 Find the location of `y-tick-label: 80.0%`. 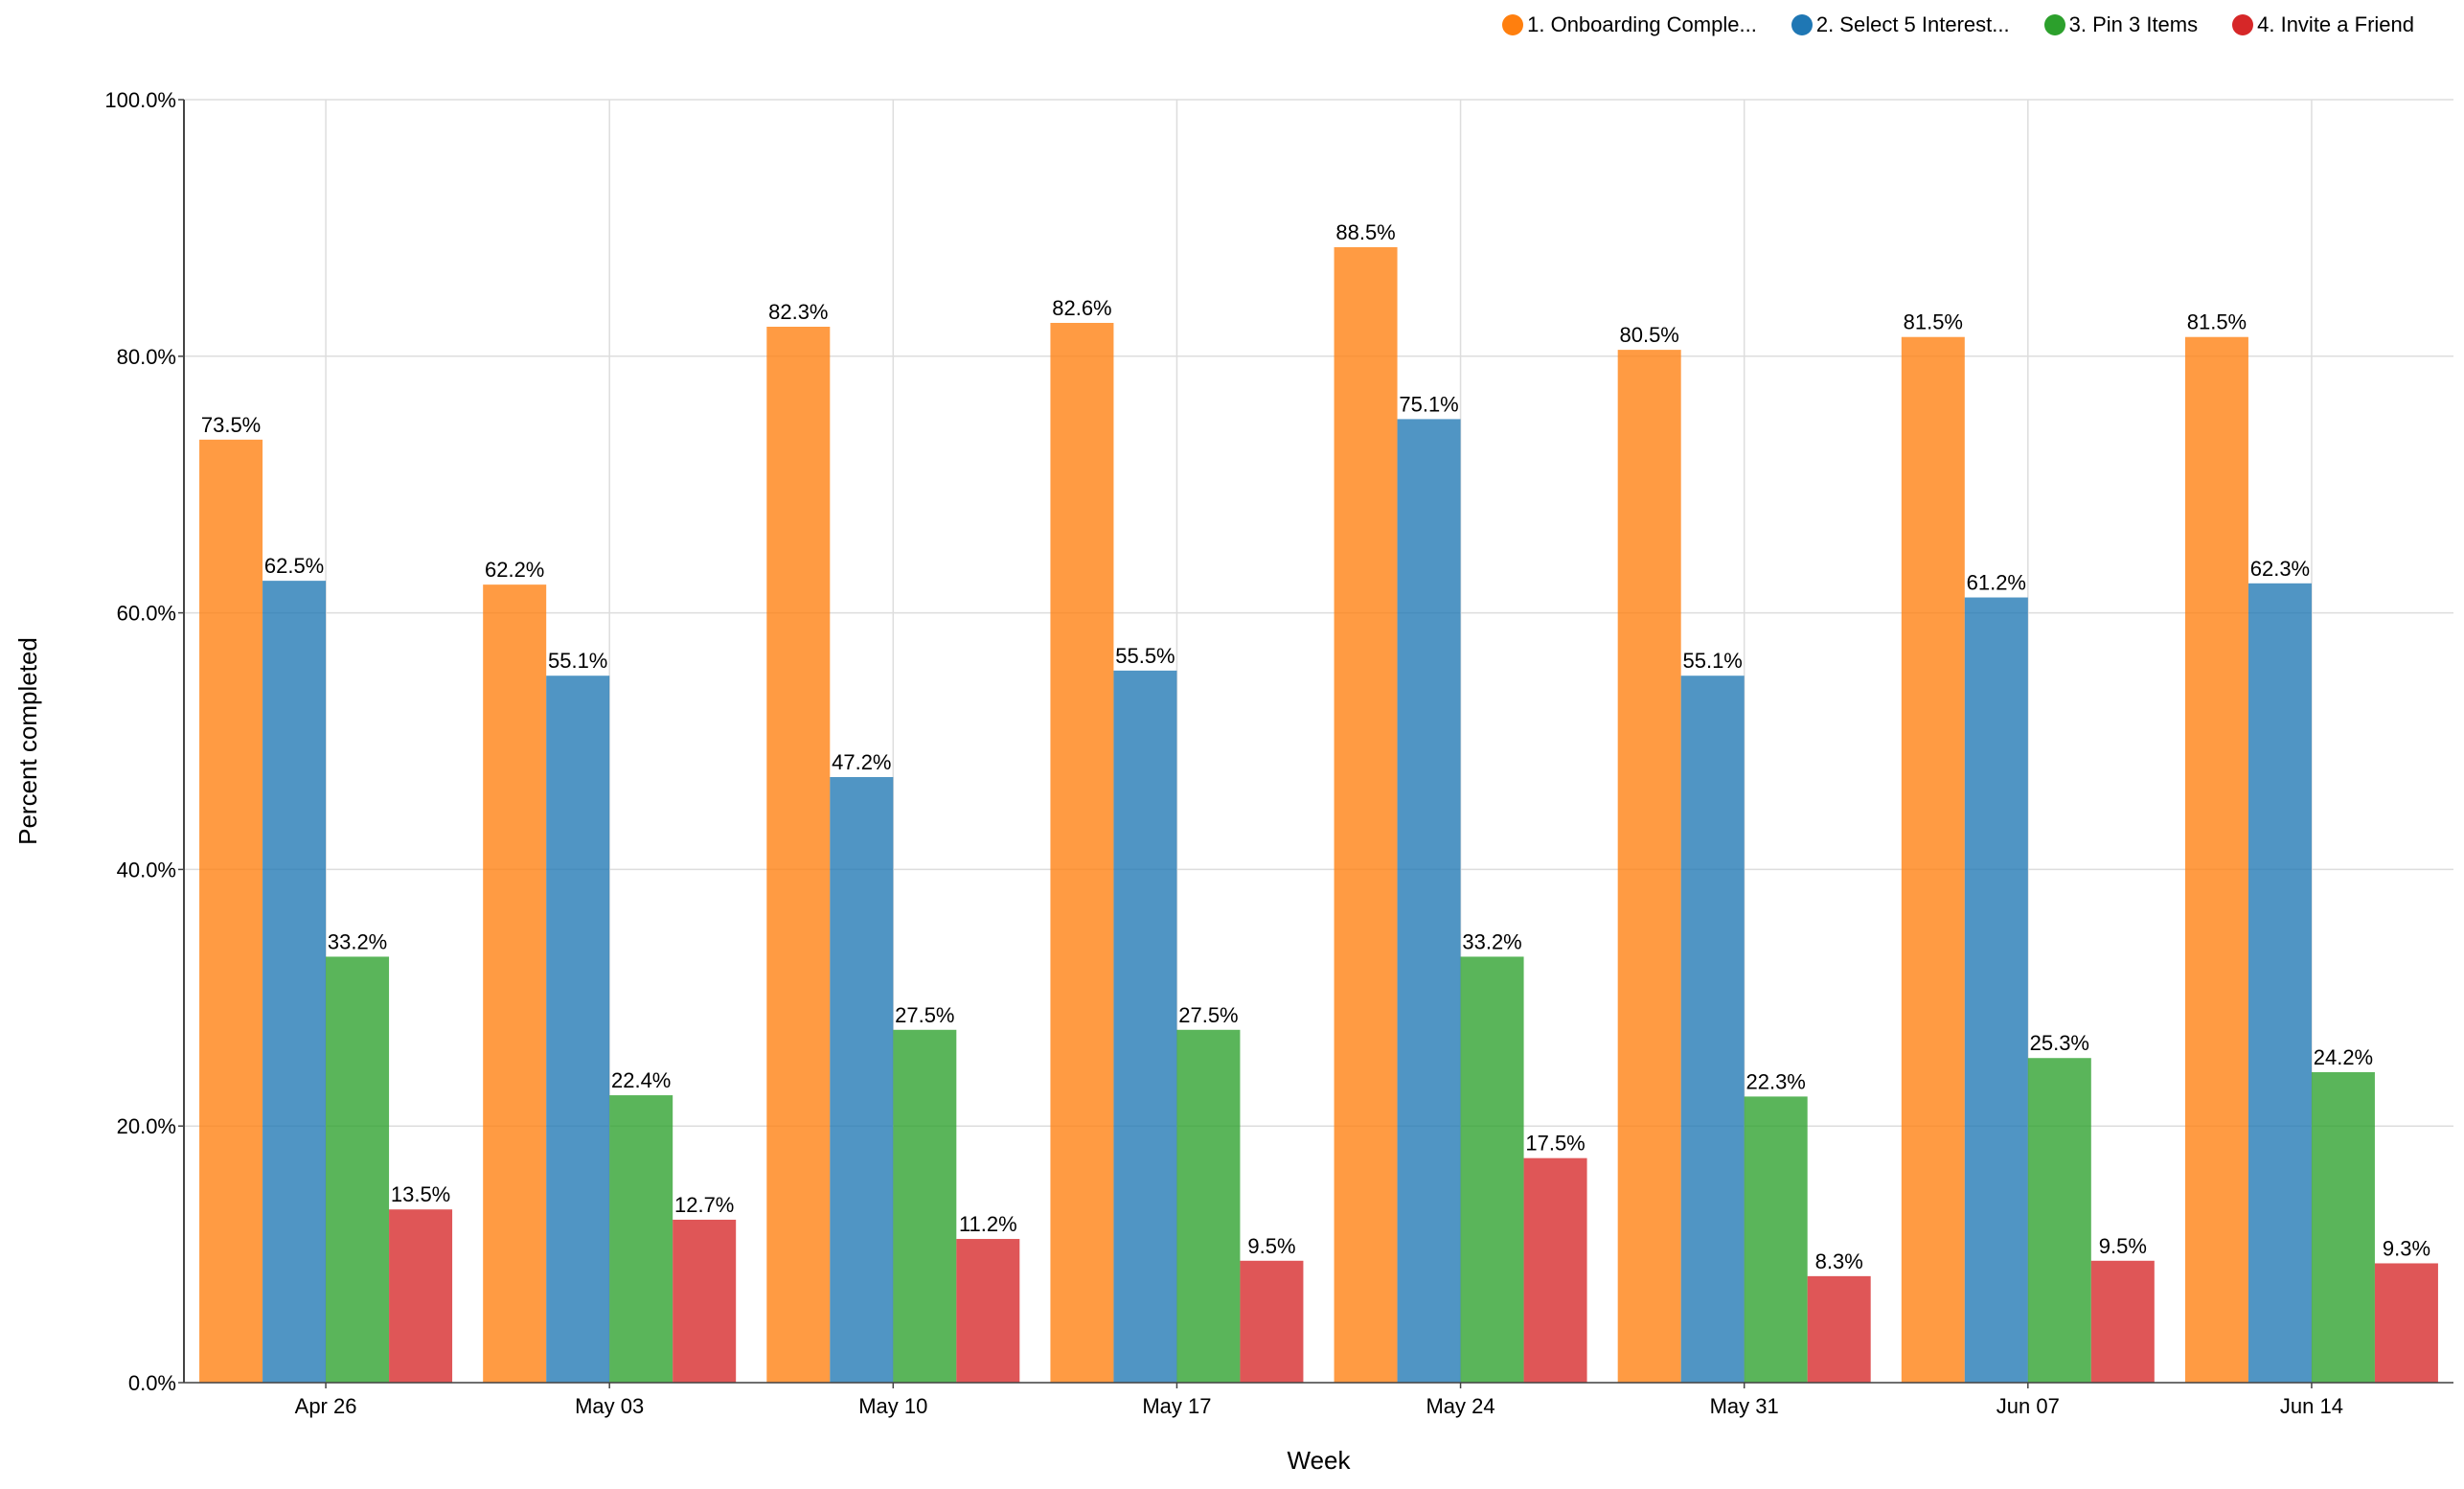

y-tick-label: 80.0% is located at coordinates (146, 357).